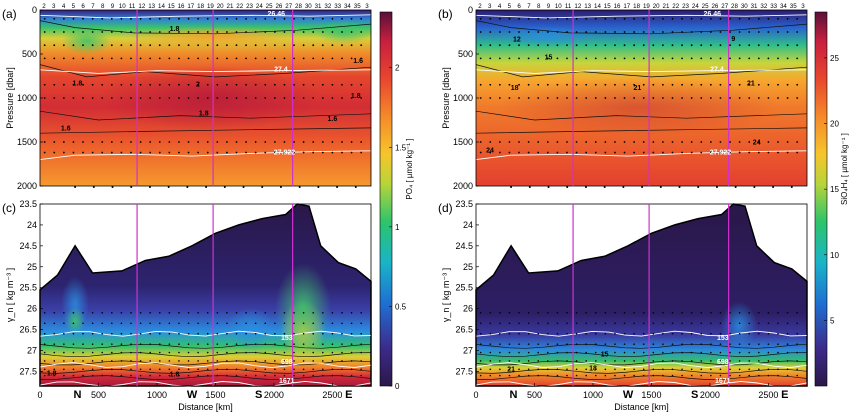 This screenshot has width=850, height=416. What do you see at coordinates (832, 320) in the screenshot?
I see `colorbar-tick-label: 5` at bounding box center [832, 320].